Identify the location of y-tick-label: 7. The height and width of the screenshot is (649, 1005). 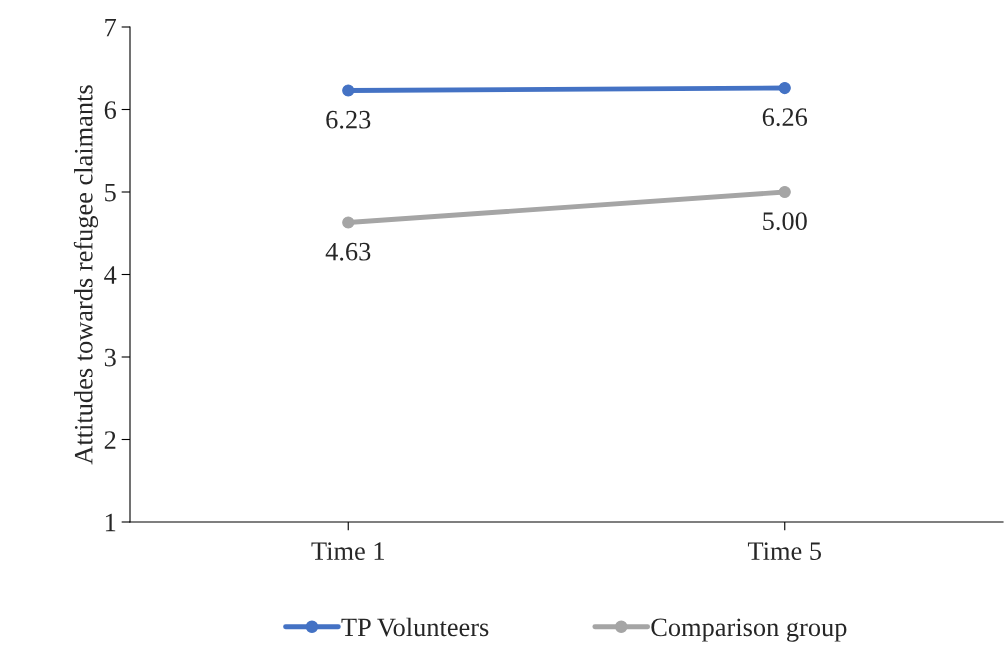
(111, 27).